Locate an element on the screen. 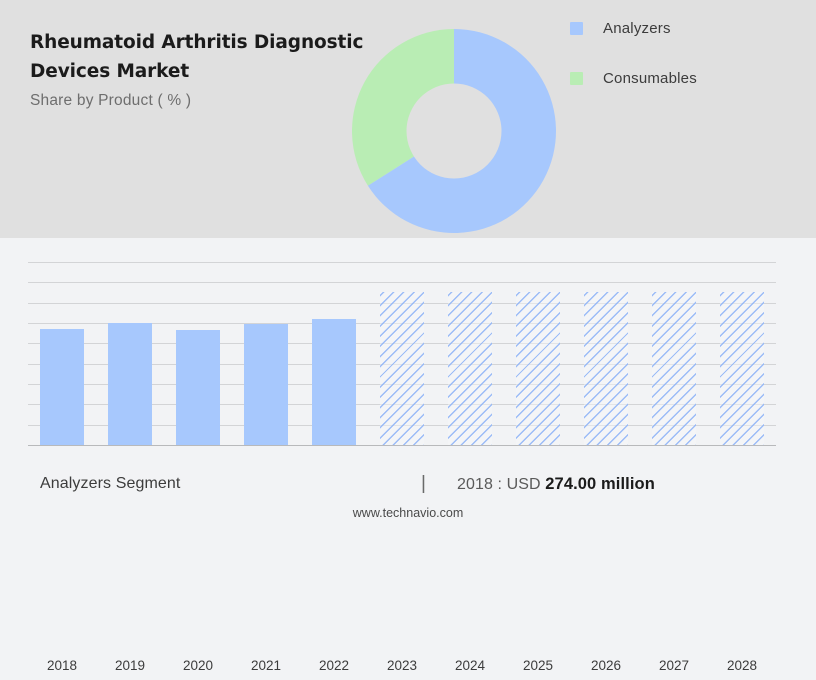 The image size is (816, 680). footer-metric-value: 274.00 million is located at coordinates (600, 484).